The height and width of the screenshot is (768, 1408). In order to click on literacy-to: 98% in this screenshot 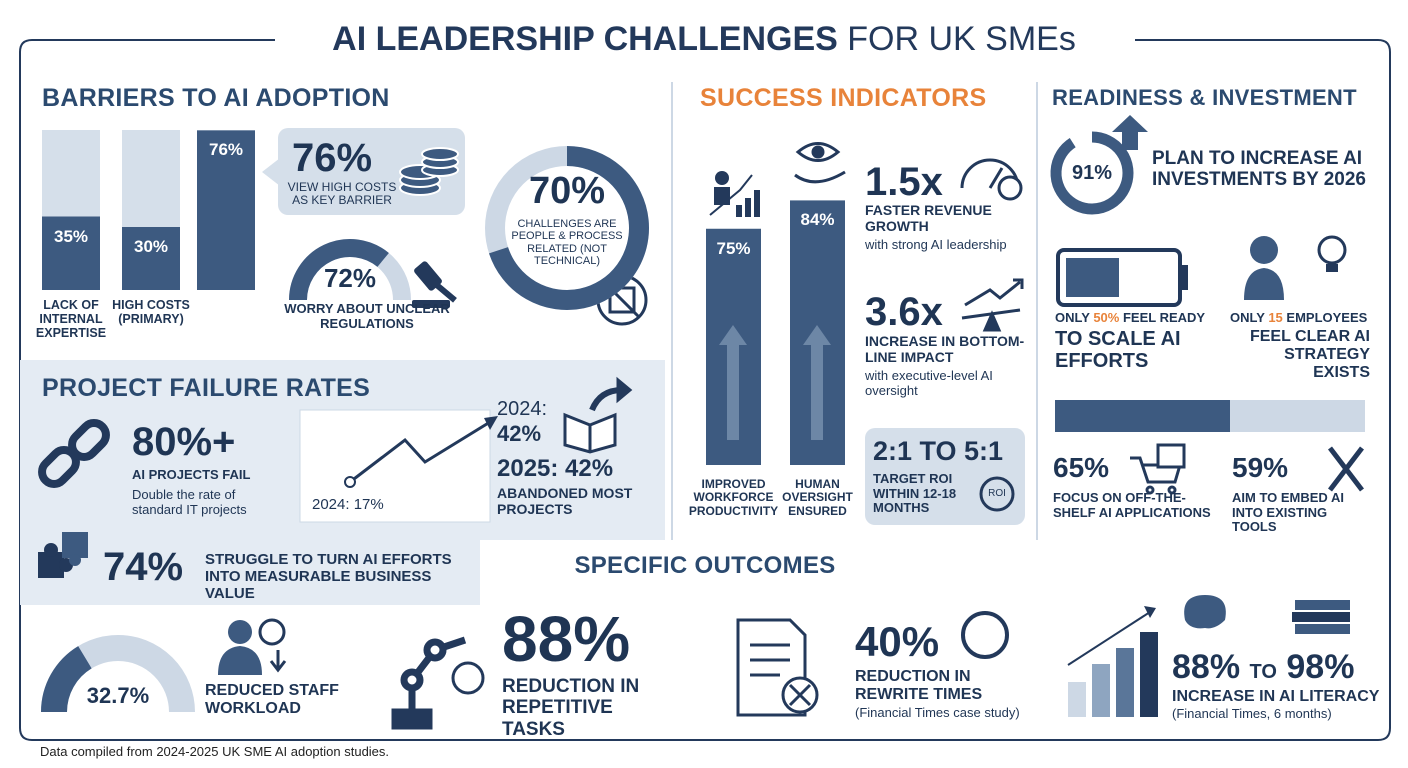, I will do `click(1320, 667)`.